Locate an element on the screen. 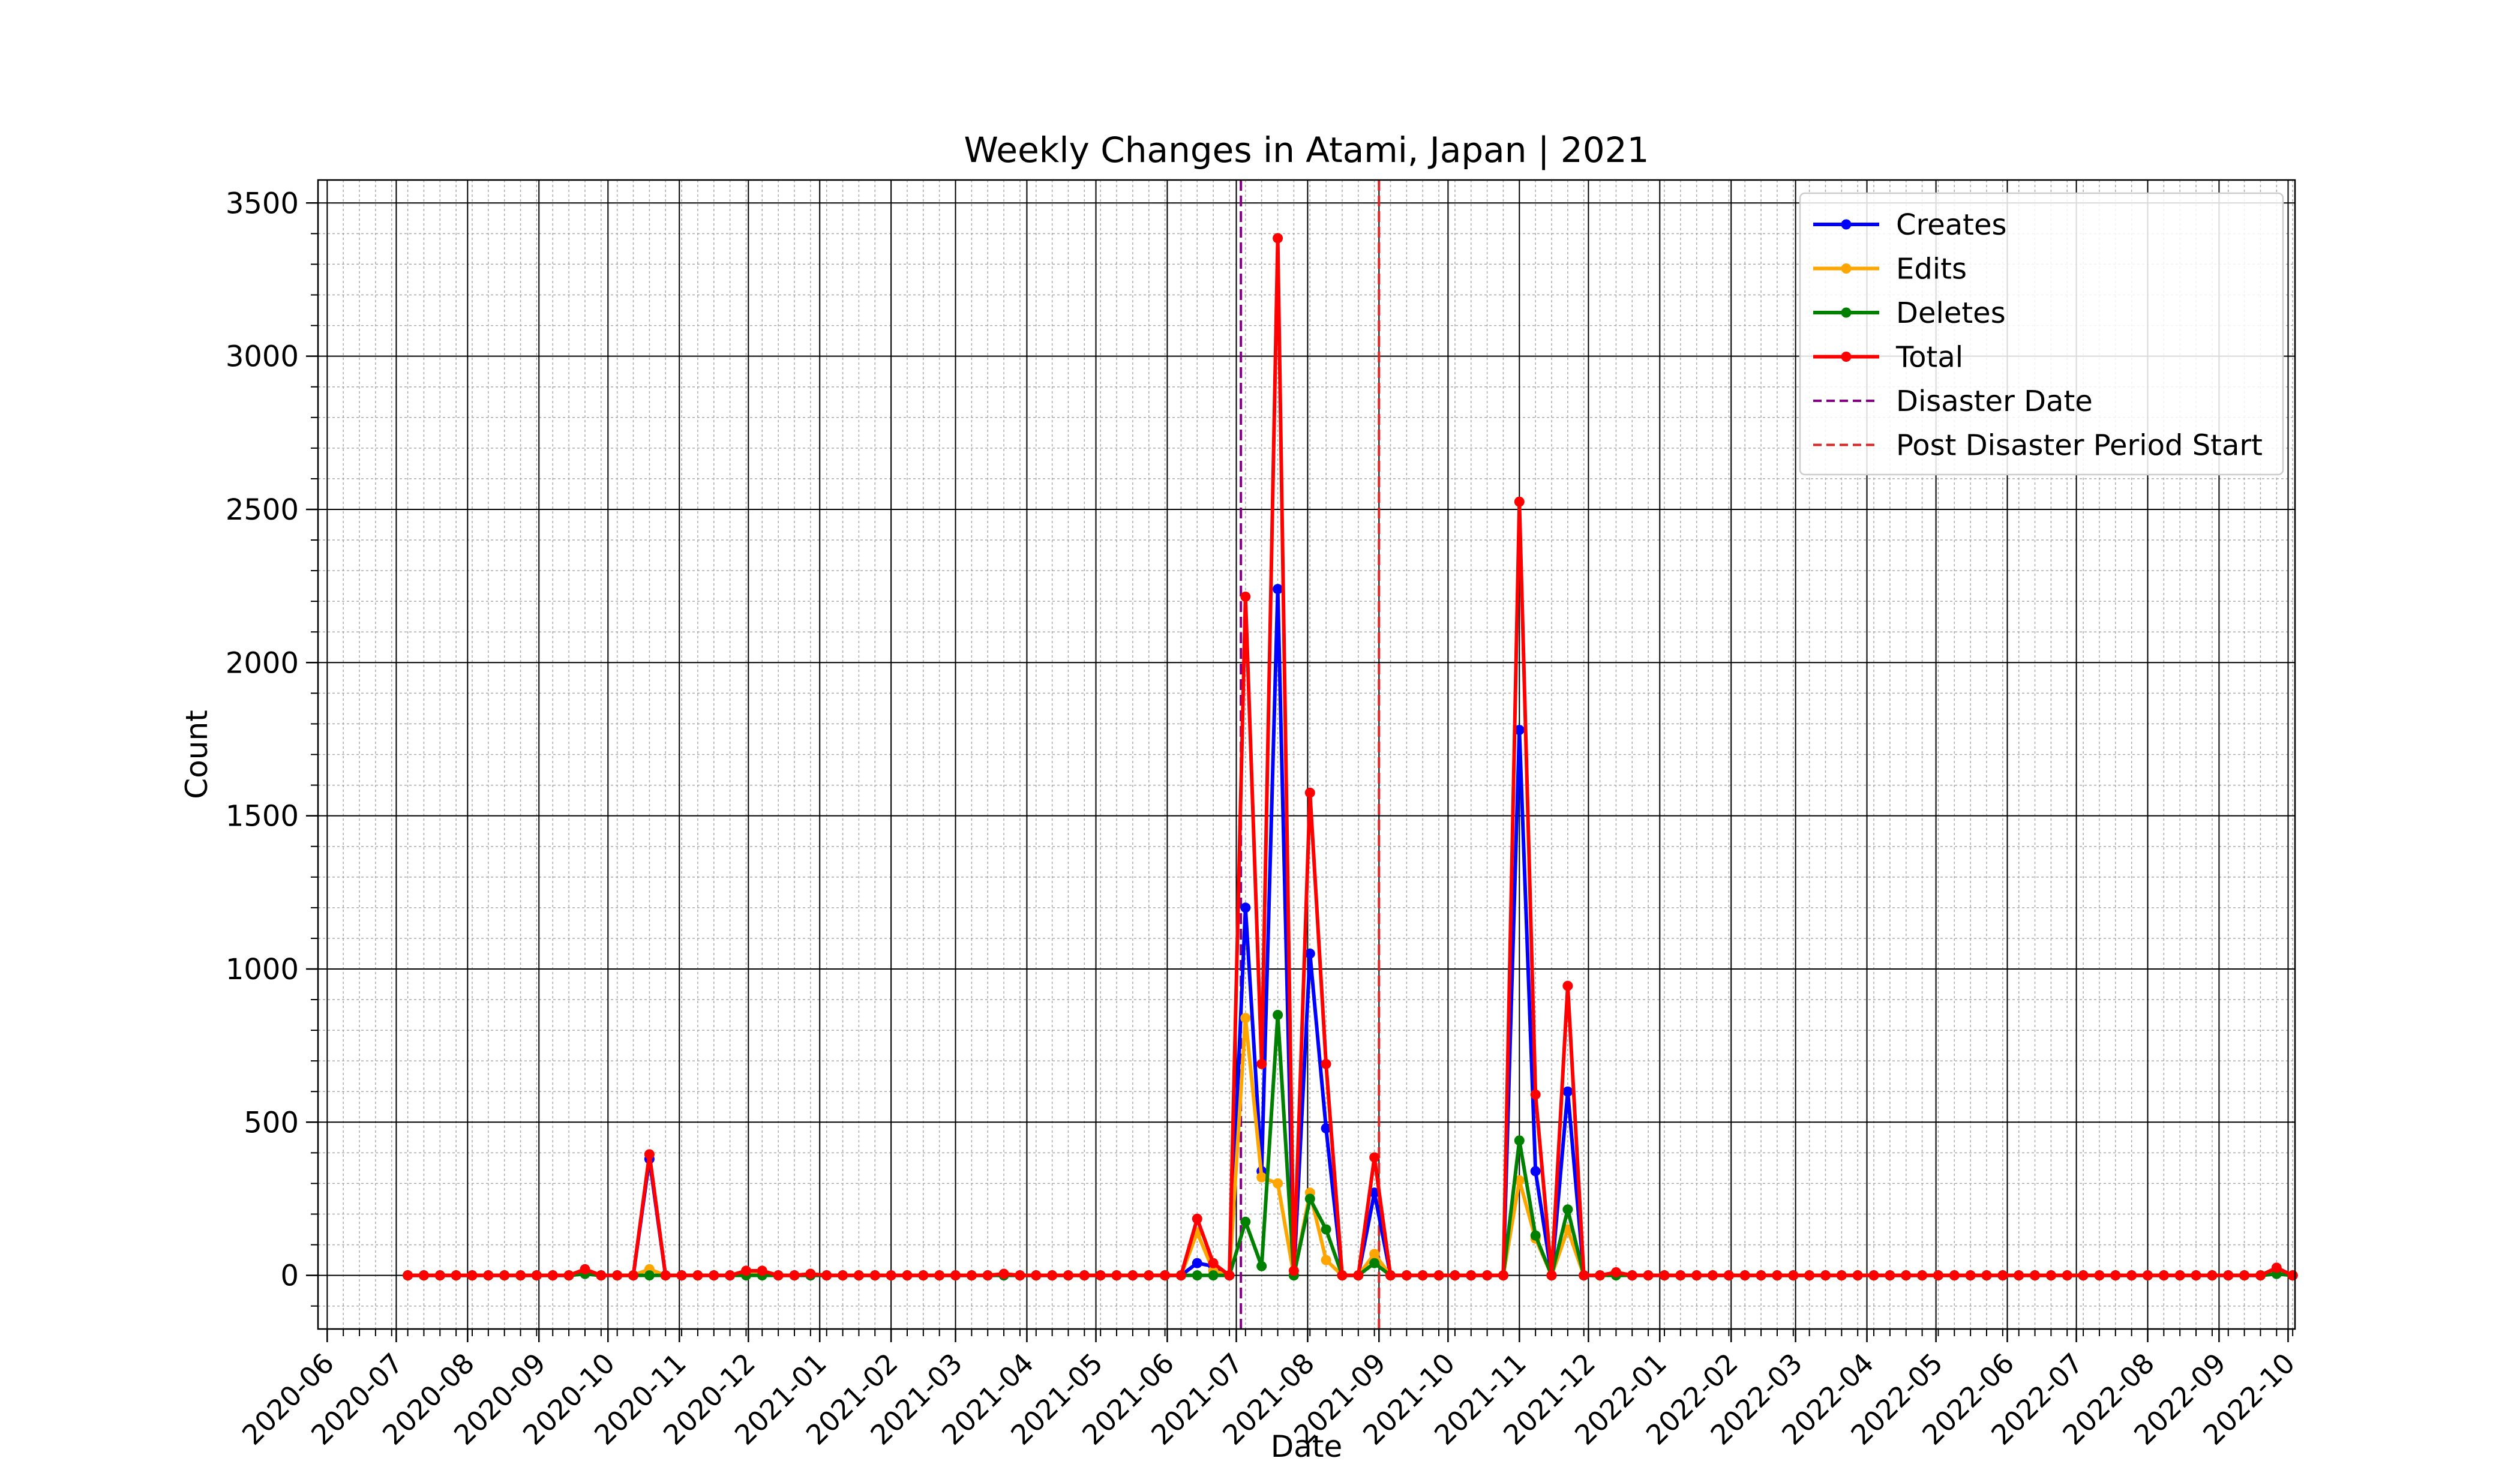 Image resolution: width=2520 pixels, height=1470 pixels. reference-lines is located at coordinates (1311, 754).